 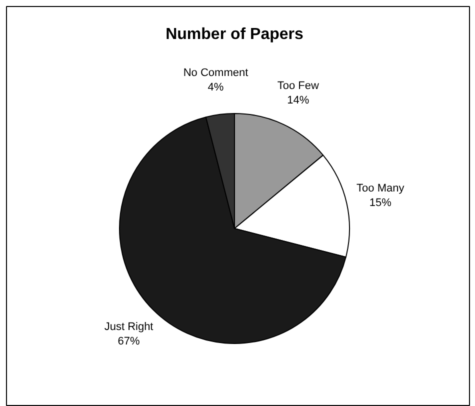 I want to click on data-label: 14%, so click(x=298, y=100).